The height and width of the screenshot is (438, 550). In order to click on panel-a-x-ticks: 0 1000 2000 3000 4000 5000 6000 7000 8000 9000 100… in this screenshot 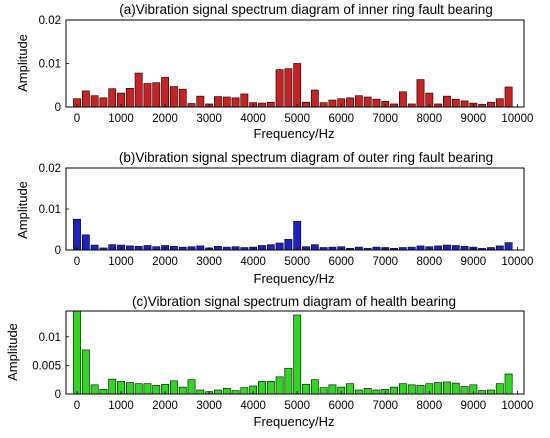, I will do `click(303, 114)`.